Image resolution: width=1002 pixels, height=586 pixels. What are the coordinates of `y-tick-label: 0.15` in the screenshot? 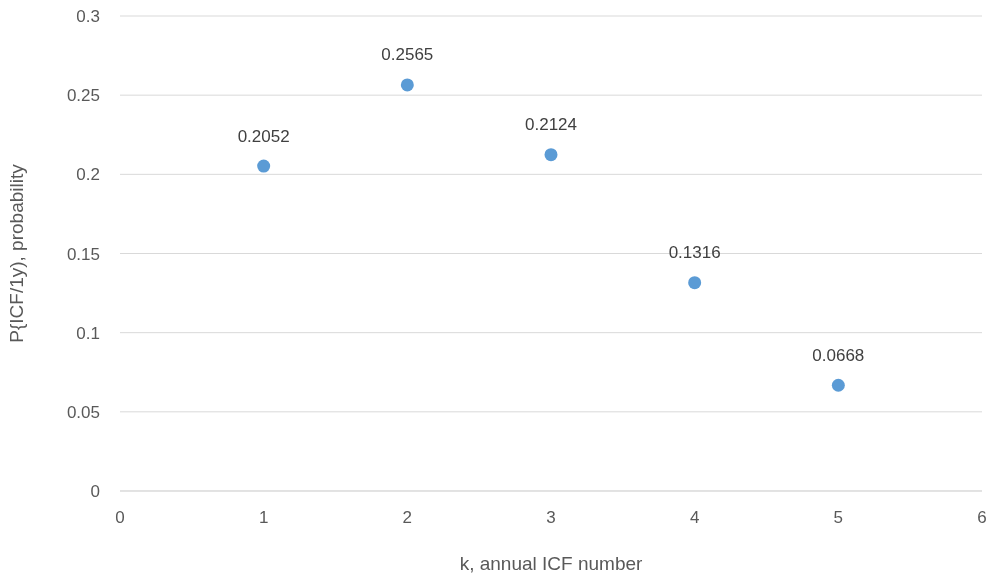 It's located at (83, 254).